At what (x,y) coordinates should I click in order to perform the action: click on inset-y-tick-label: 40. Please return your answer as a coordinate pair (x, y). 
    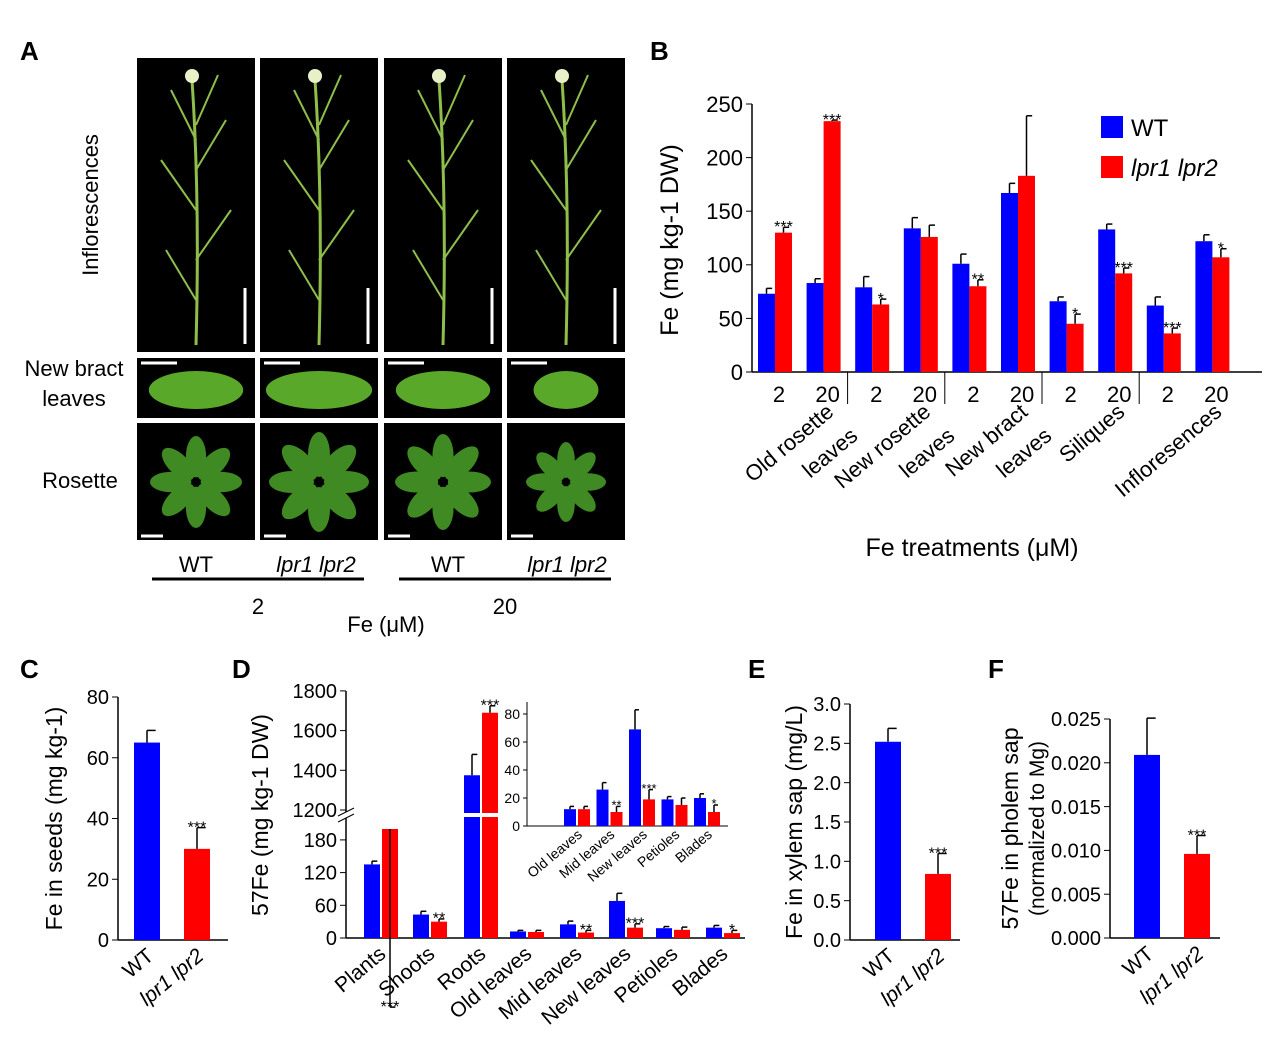
    Looking at the image, I should click on (512, 770).